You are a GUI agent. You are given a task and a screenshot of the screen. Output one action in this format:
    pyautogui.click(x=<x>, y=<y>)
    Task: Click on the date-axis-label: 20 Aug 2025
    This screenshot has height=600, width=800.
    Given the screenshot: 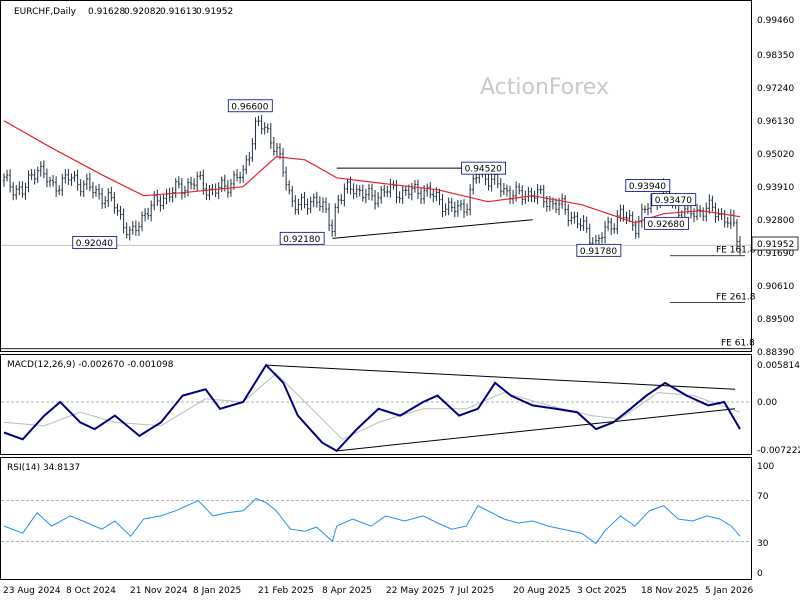 What is the action you would take?
    pyautogui.click(x=542, y=591)
    